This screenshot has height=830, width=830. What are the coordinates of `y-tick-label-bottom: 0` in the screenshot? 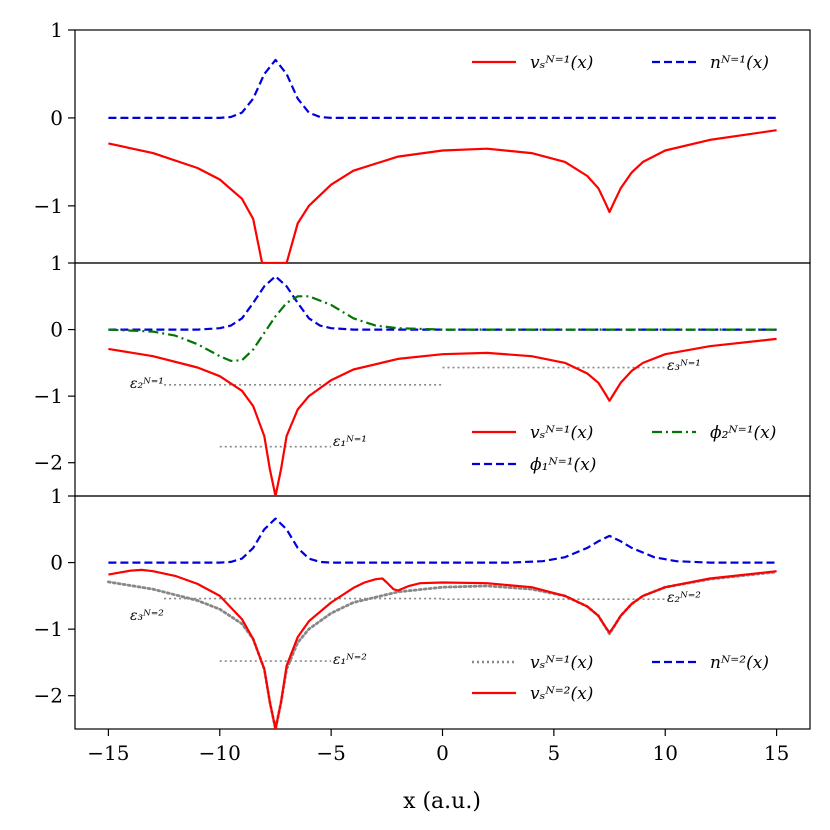 It's located at (56, 563).